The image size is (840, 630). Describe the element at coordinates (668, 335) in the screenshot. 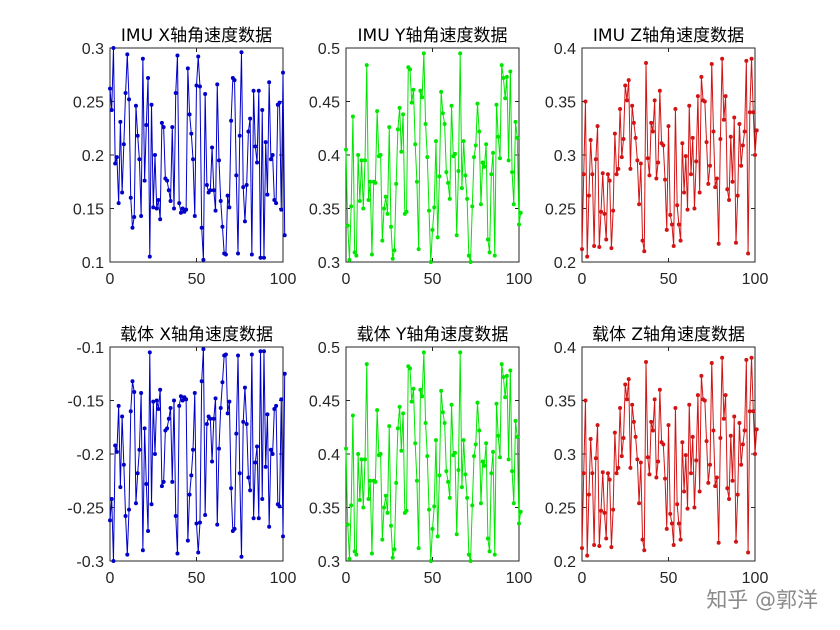

I see `chart-title: 载体 Z轴角速度数据` at that location.